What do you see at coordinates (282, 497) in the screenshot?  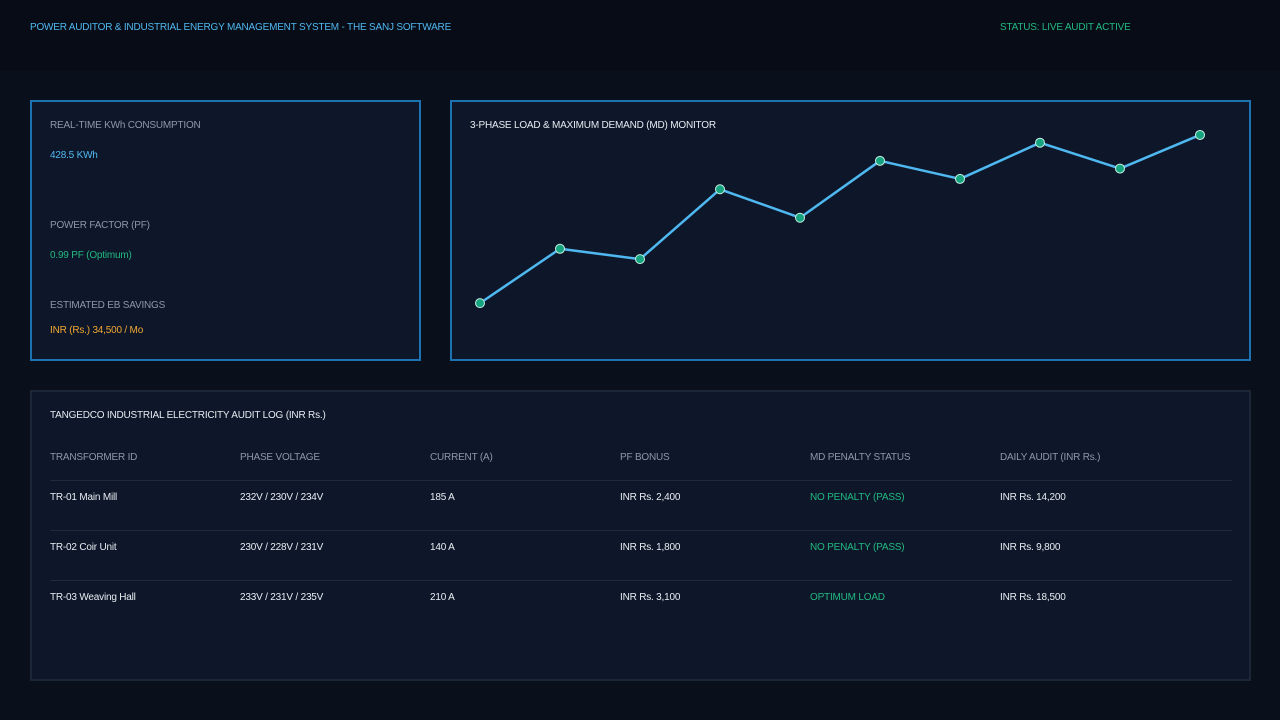 I see `cell-phase-voltage: 232V / 230V / 234V` at bounding box center [282, 497].